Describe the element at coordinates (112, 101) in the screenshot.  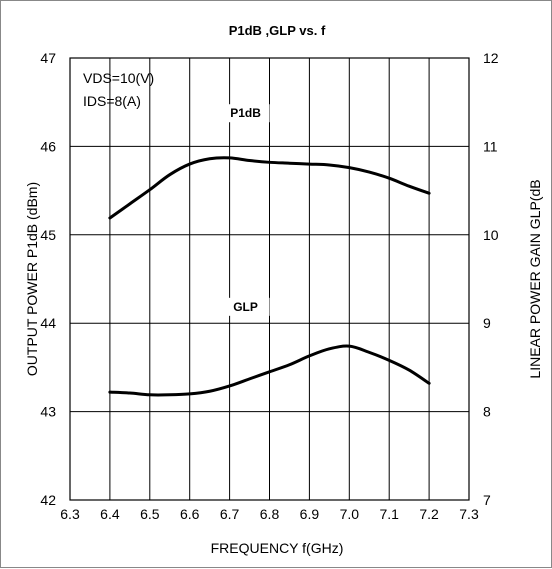
I see `annotation-ids: IDS=8(A)` at that location.